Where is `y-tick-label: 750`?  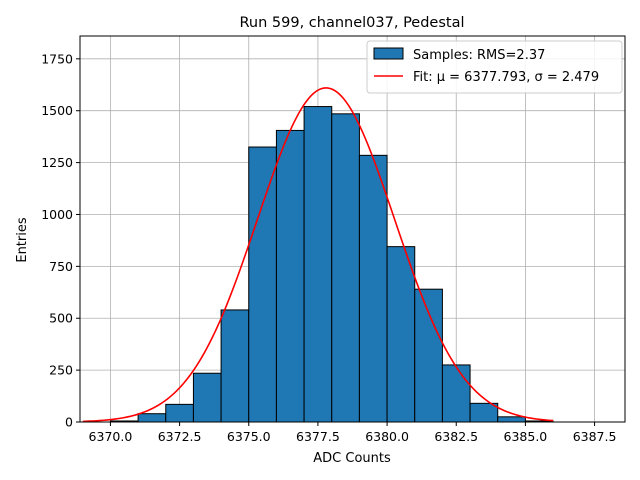
y-tick-label: 750 is located at coordinates (61, 266).